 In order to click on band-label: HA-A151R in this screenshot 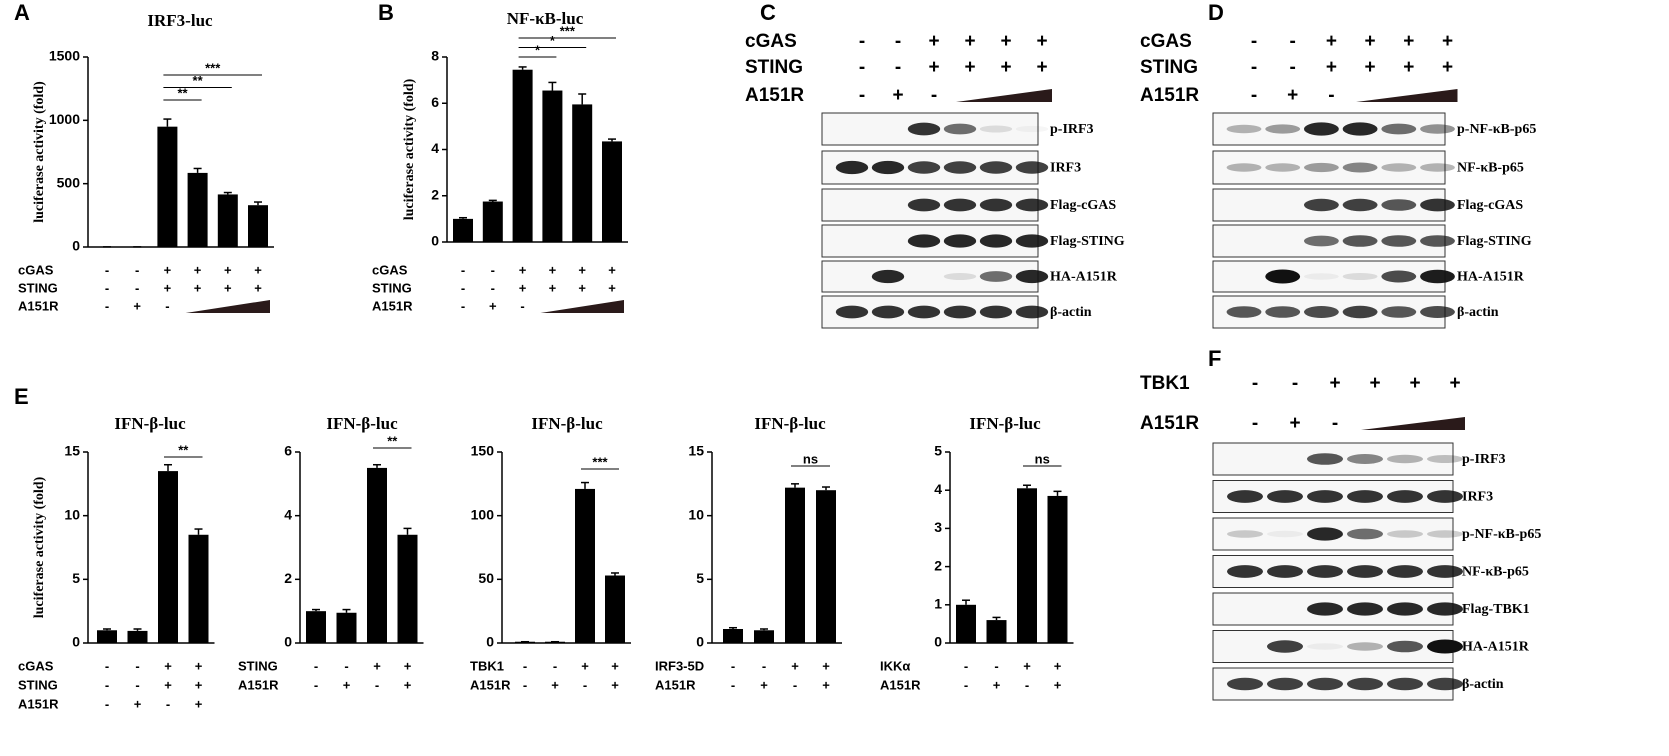, I will do `click(1491, 277)`.